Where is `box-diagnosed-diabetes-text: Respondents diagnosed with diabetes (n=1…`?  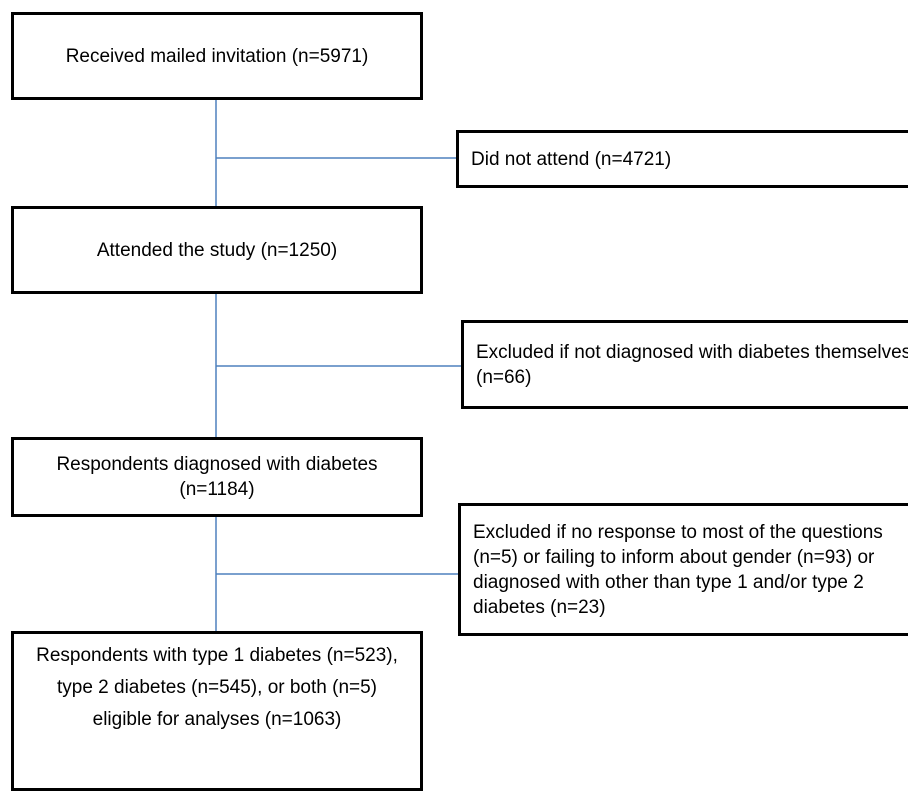
box-diagnosed-diabetes-text: Respondents diagnosed with diabetes (n=1… is located at coordinates (217, 477).